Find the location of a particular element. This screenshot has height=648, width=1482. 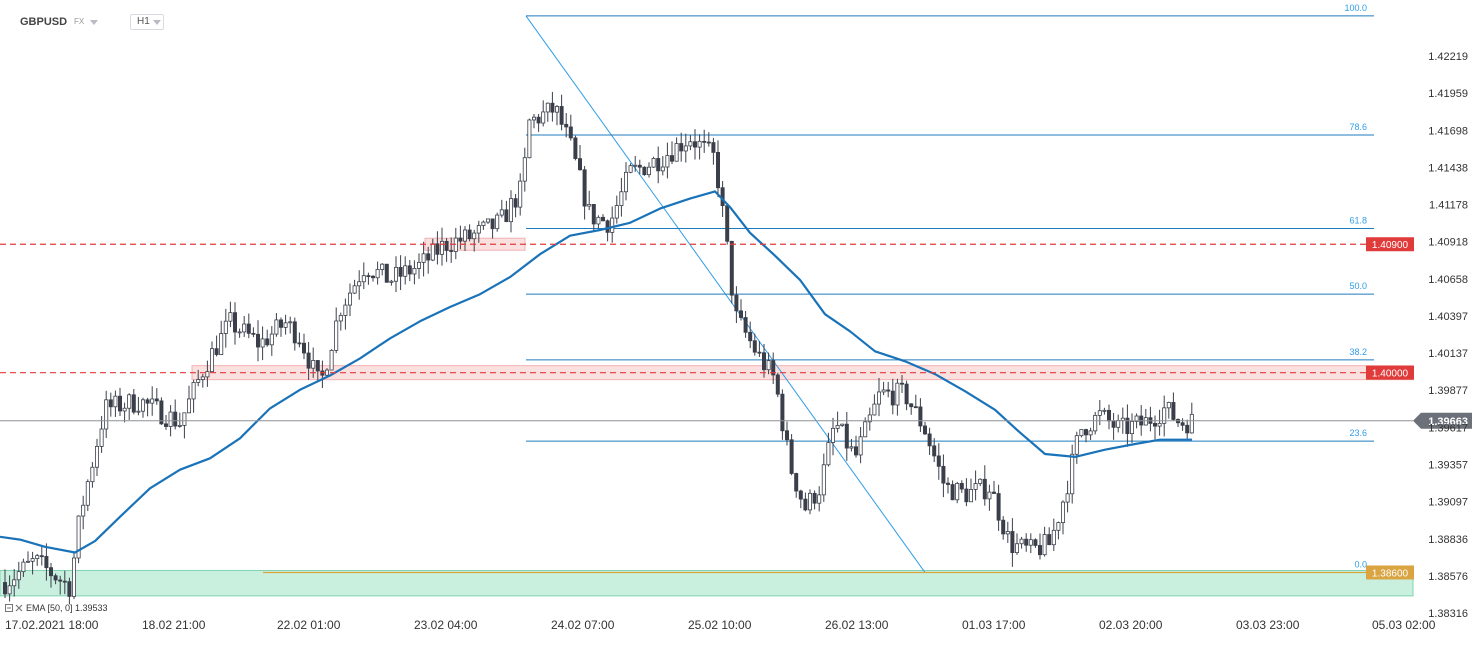

y-tick-label: 1.40658 is located at coordinates (1448, 280).